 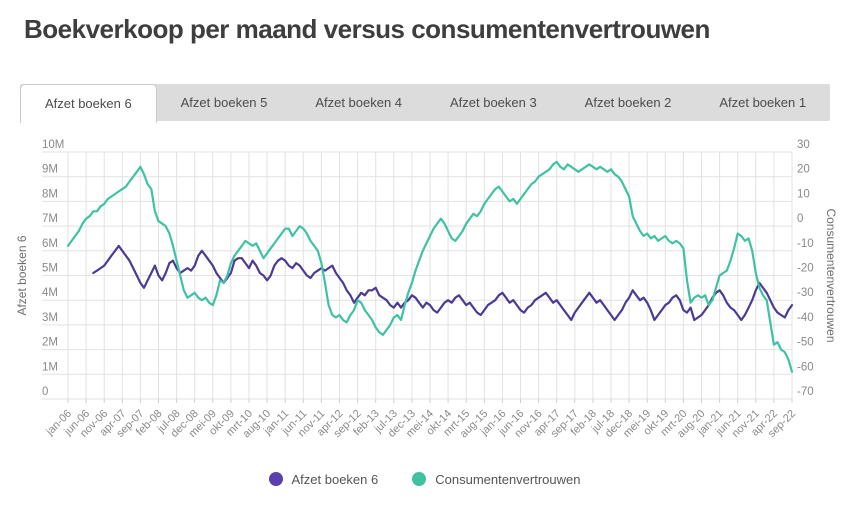 I want to click on y-left-axis-title: Afzet boeken 6, so click(x=22, y=275).